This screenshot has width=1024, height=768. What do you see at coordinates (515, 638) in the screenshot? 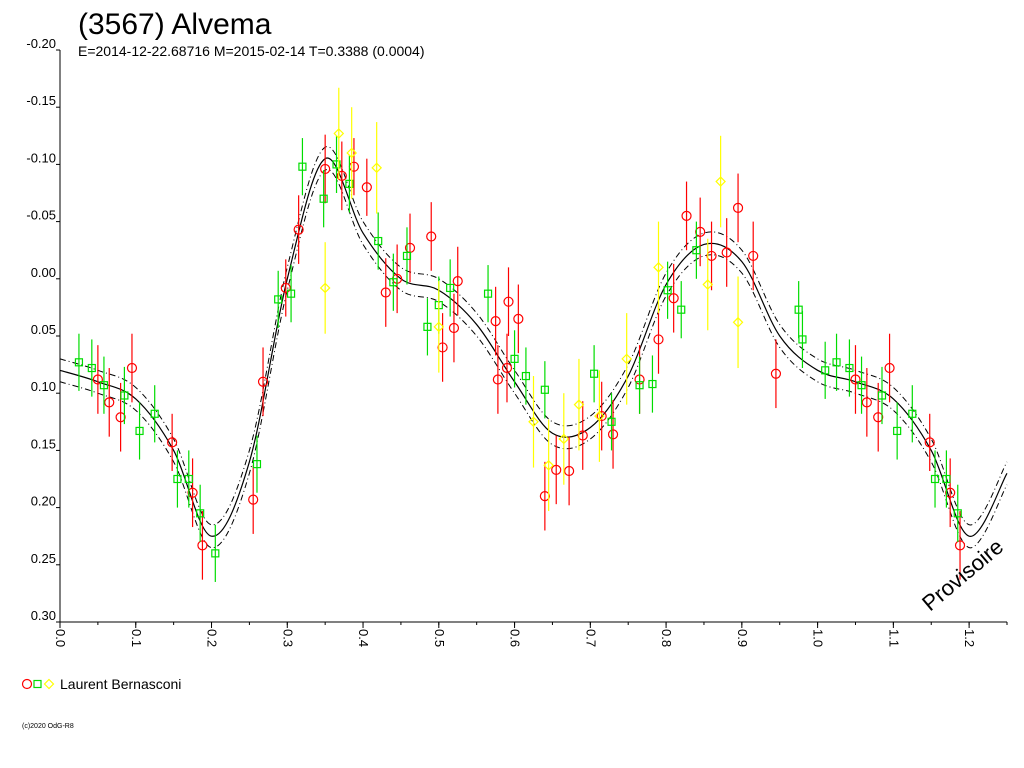
I see `x-tick-label: 0.6` at bounding box center [515, 638].